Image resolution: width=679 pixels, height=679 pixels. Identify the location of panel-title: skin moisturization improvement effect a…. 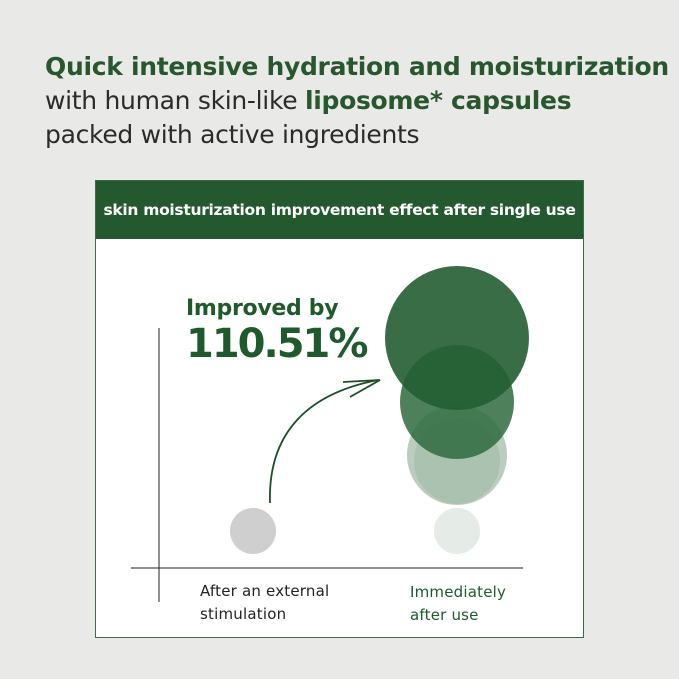
(339, 210).